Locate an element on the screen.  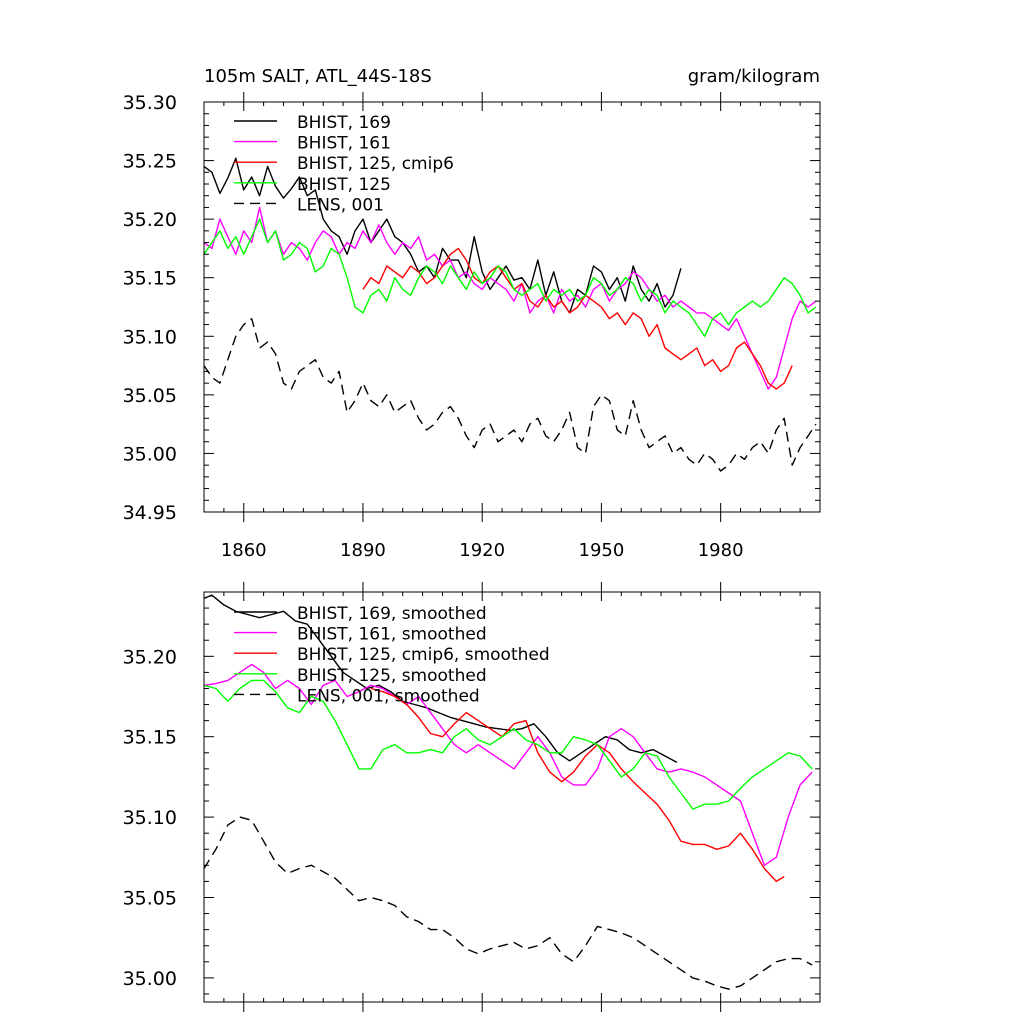
x-tick-label: 1860 is located at coordinates (244, 550).